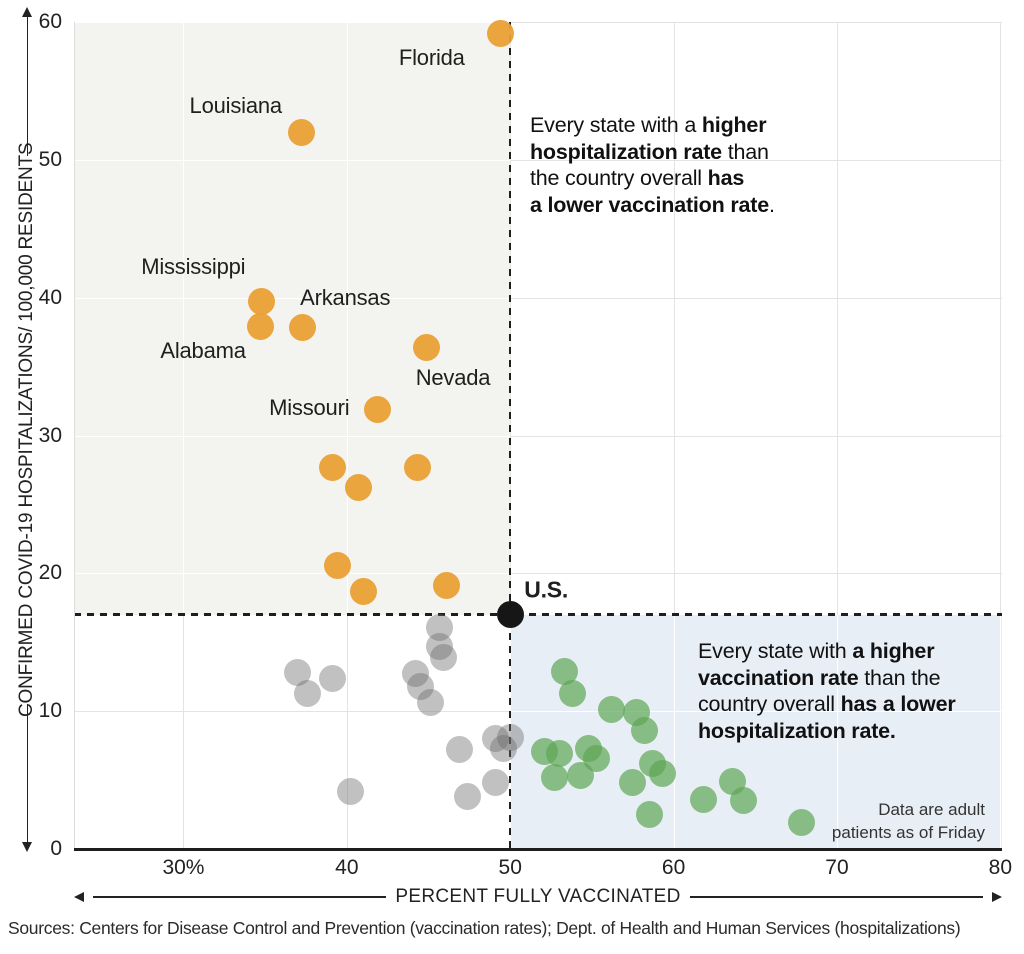 This screenshot has height=954, width=1024. Describe the element at coordinates (303, 328) in the screenshot. I see `scatter-dot-arkansas` at that location.